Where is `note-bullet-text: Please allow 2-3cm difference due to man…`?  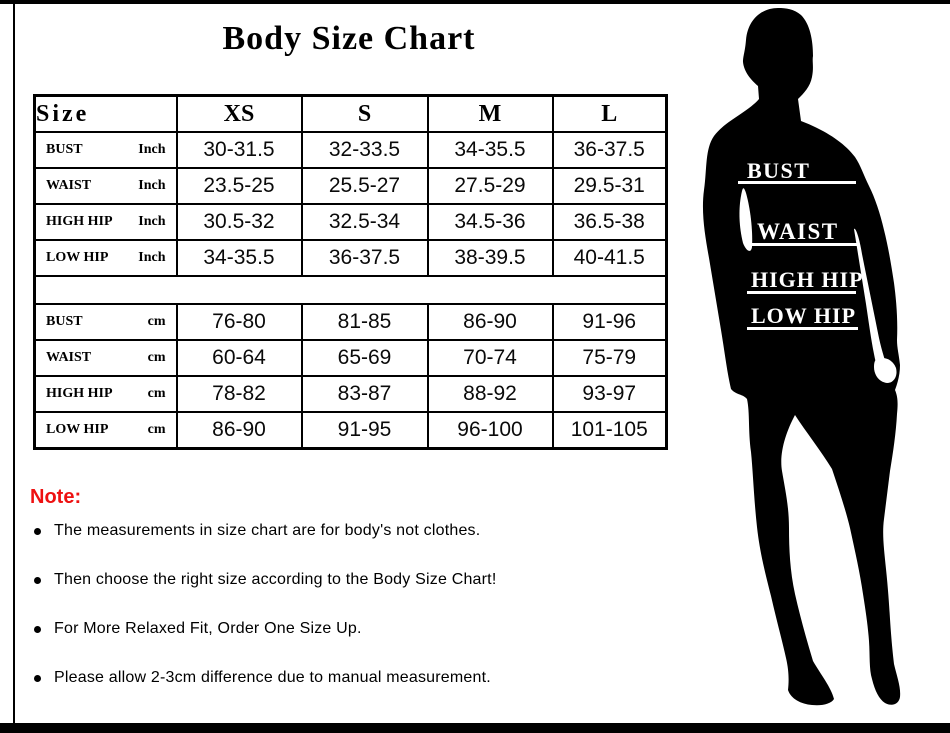
note-bullet-text: Please allow 2-3cm difference due to man… is located at coordinates (272, 677).